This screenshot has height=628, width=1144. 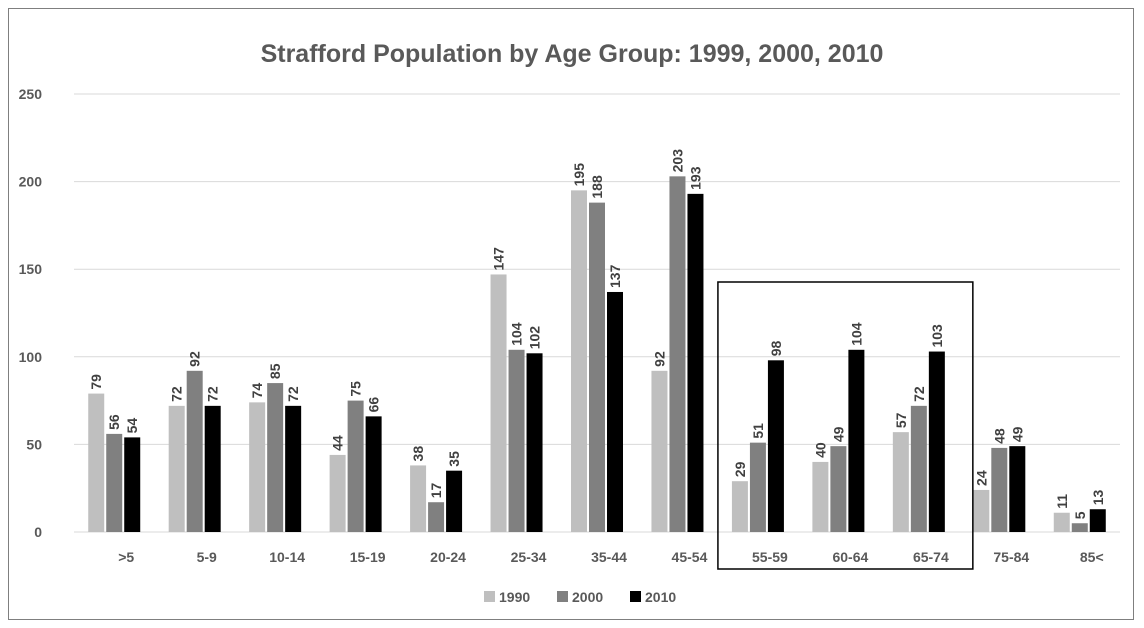 What do you see at coordinates (287, 557) in the screenshot?
I see `x-category-label: 10-14` at bounding box center [287, 557].